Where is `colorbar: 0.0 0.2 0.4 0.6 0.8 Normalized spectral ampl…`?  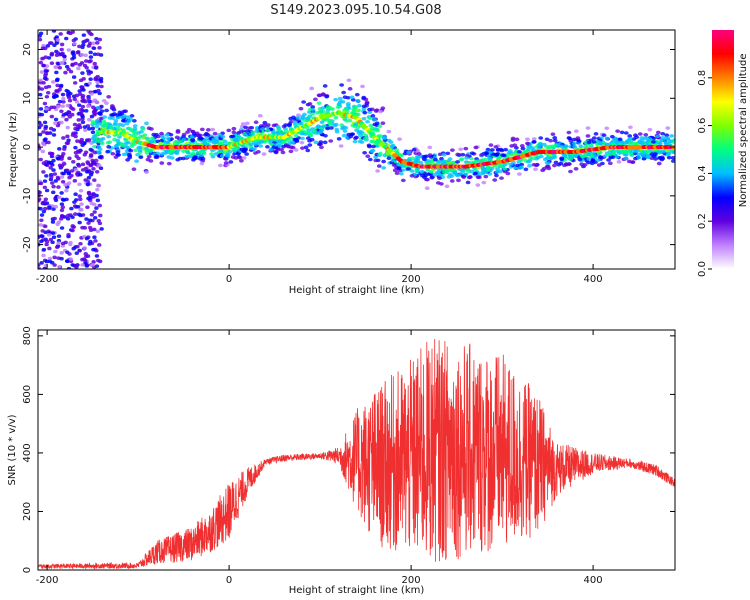
colorbar: 0.0 0.2 0.4 0.6 0.8 Normalized spectral ampl… is located at coordinates (723, 153).